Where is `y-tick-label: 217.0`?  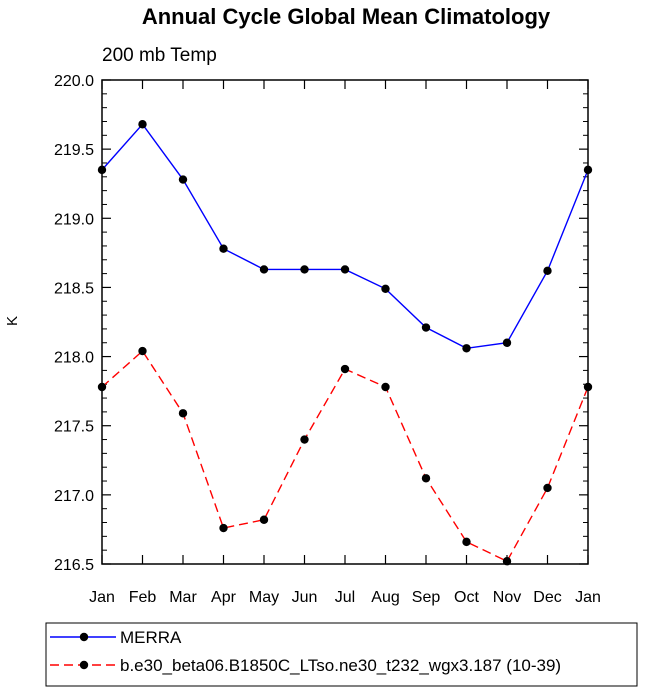 y-tick-label: 217.0 is located at coordinates (74, 496).